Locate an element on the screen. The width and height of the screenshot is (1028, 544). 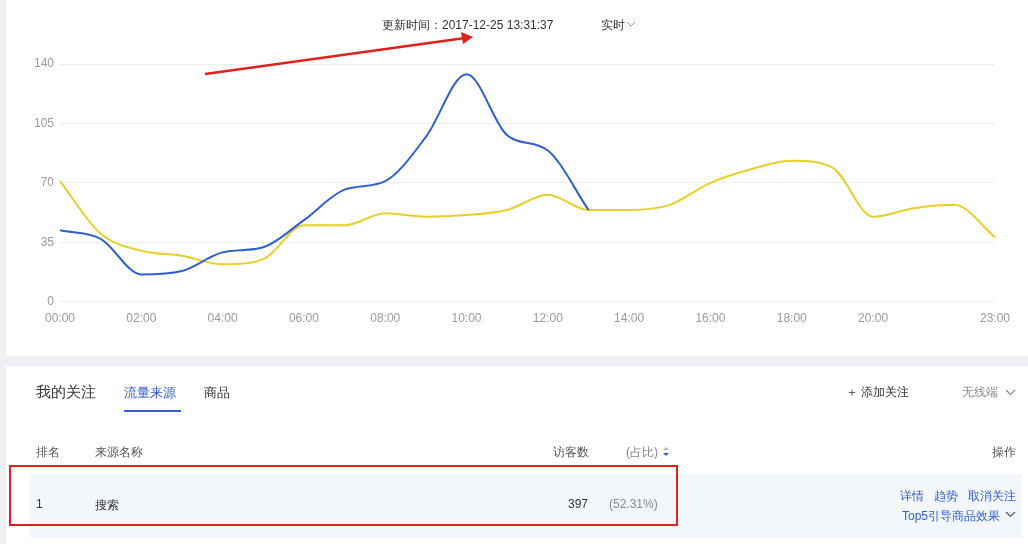
text: 排名 is located at coordinates (48, 452).